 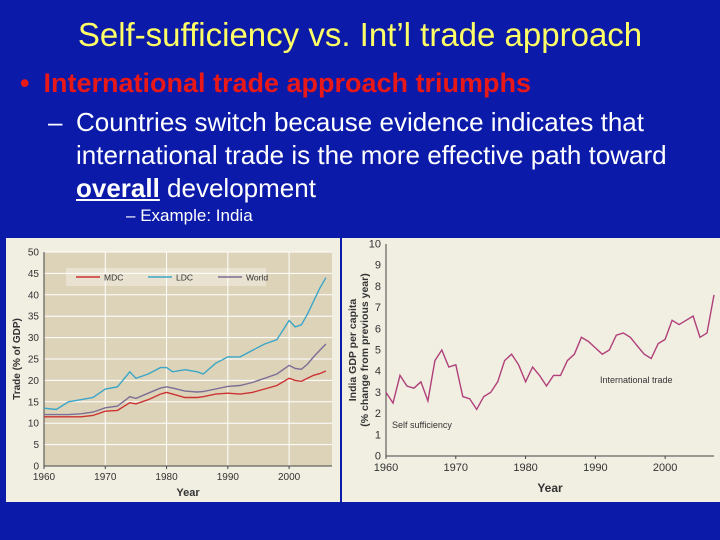 What do you see at coordinates (365, 349) in the screenshot?
I see `y-axis-label-line2: (% change from previous year)` at bounding box center [365, 349].